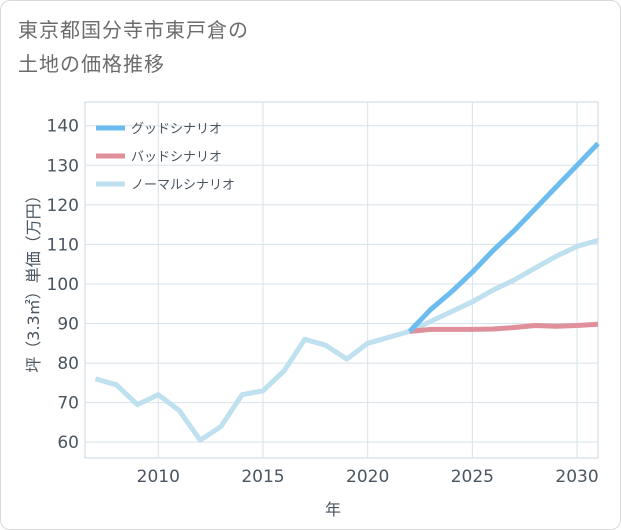 The image size is (621, 530). I want to click on y-tick-label: 140, so click(63, 127).